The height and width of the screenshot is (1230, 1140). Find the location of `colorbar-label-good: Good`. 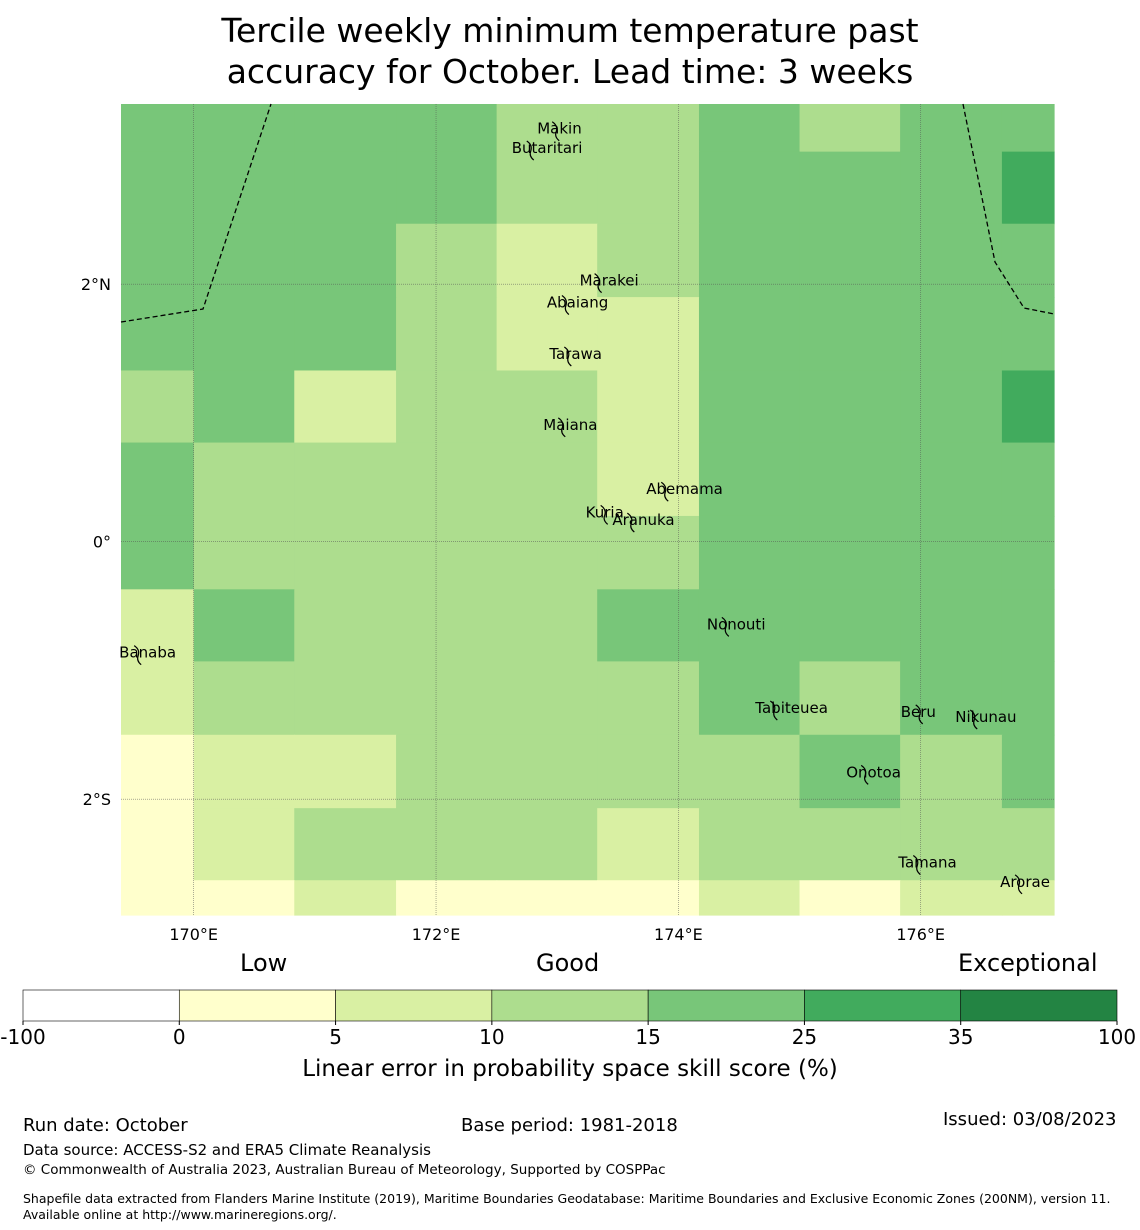

colorbar-label-good: Good is located at coordinates (568, 963).